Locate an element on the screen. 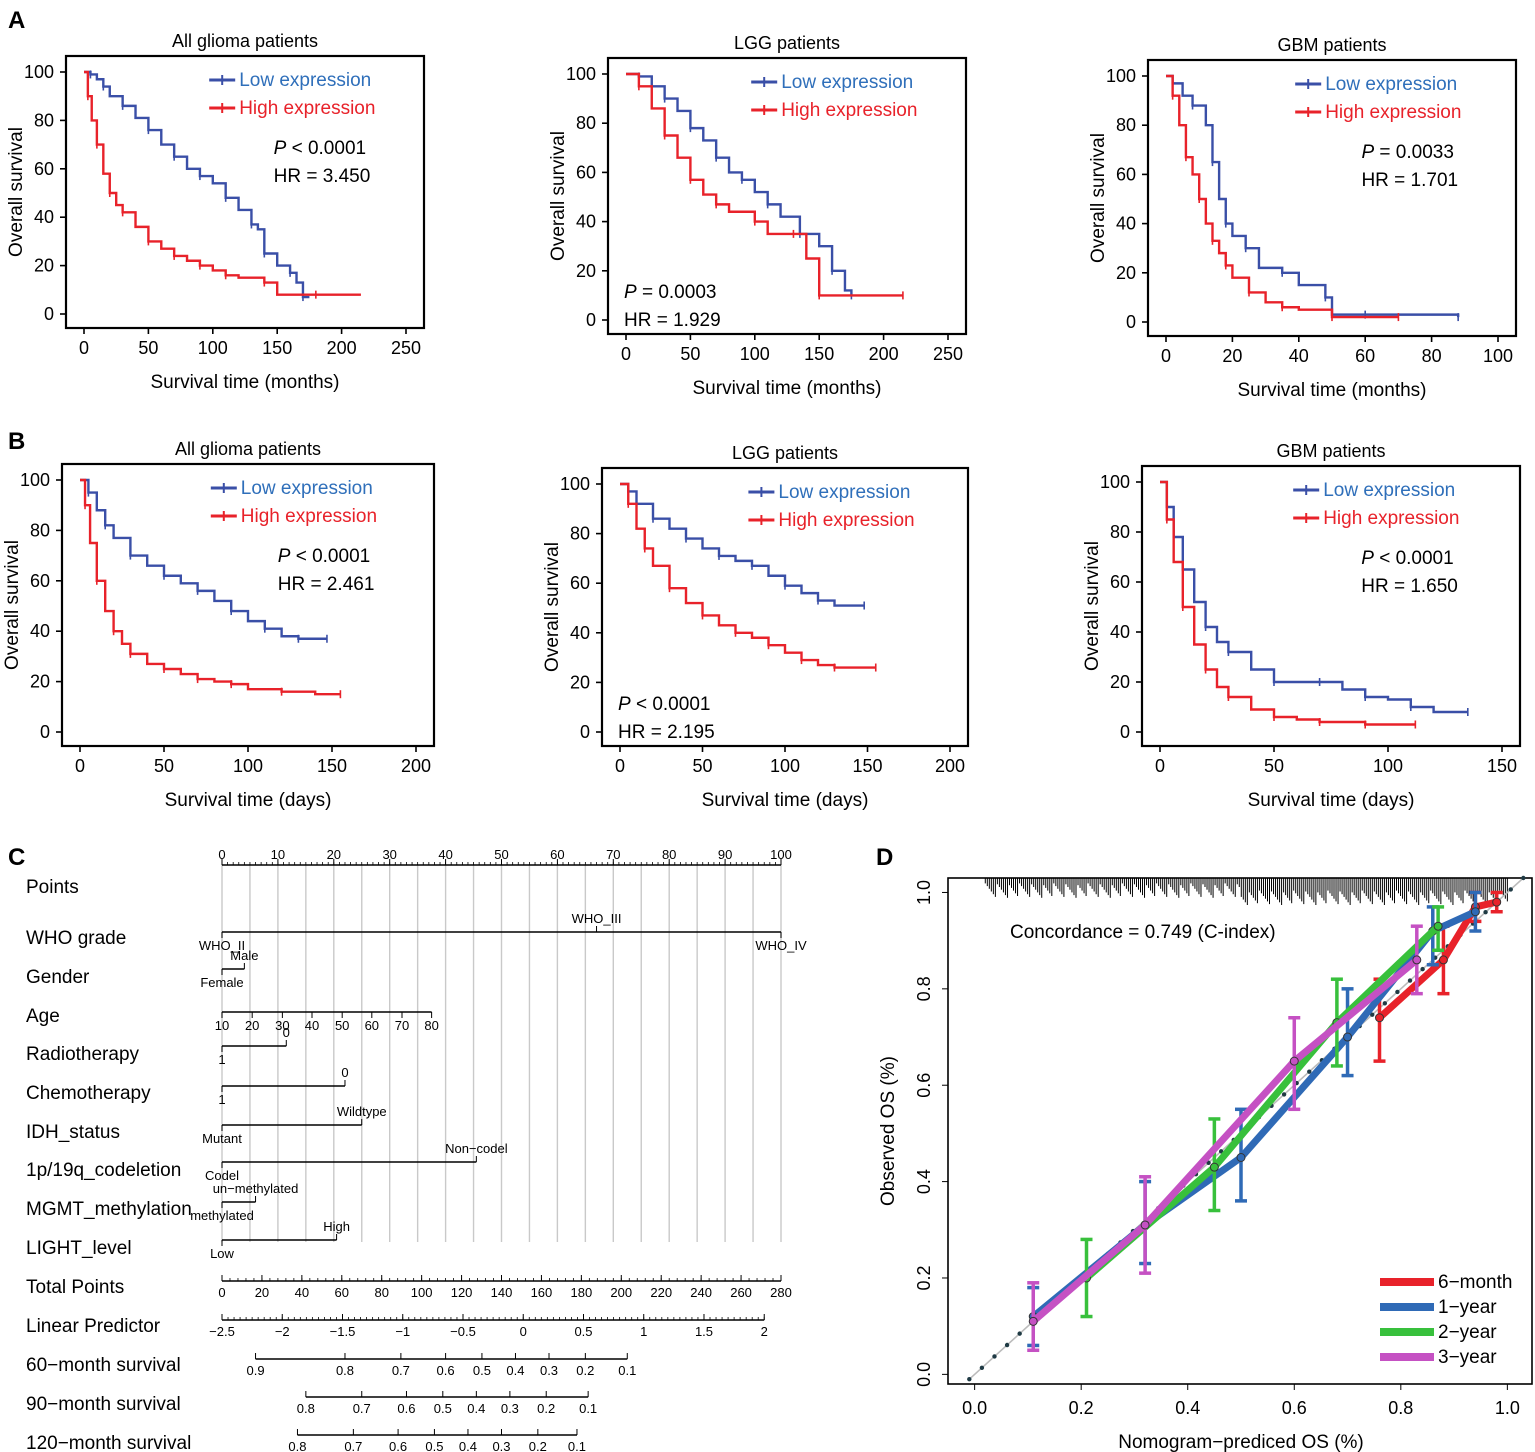 Image resolution: width=1535 pixels, height=1452 pixels. x-tick-label: 250 is located at coordinates (948, 354).